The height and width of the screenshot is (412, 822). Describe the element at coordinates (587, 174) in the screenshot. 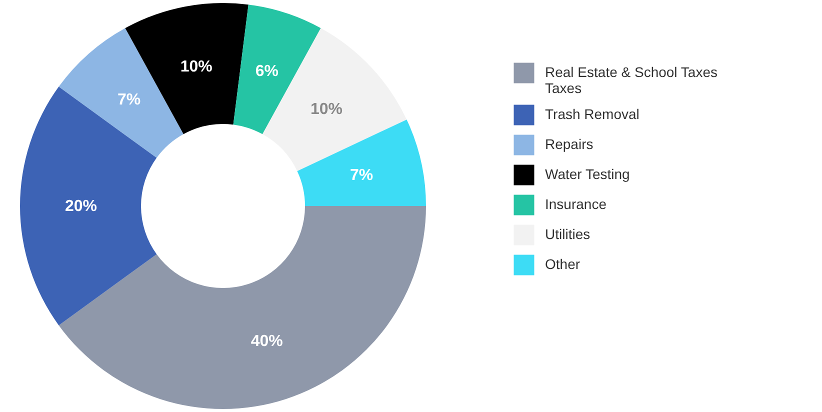

I see `legend-label: Water Testing` at that location.